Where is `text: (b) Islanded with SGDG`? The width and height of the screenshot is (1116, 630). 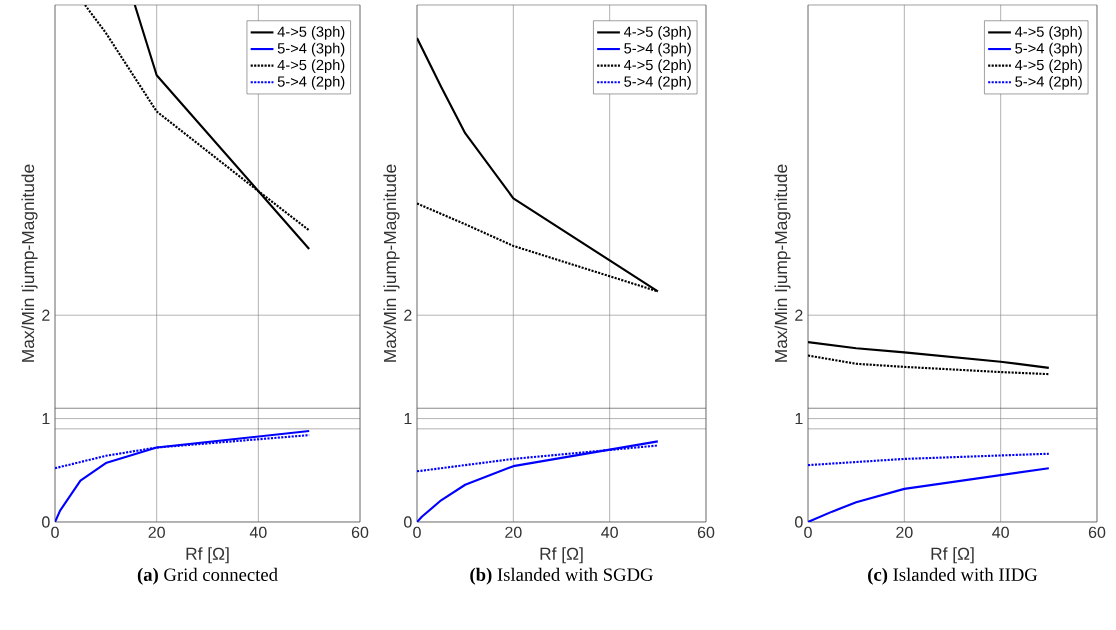
text: (b) Islanded with SGDG is located at coordinates (561, 576).